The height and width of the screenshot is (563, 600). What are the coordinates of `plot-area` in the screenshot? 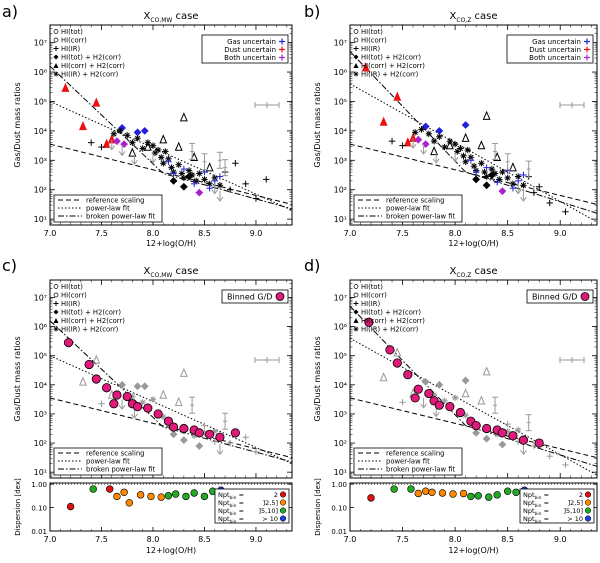 It's located at (473, 390).